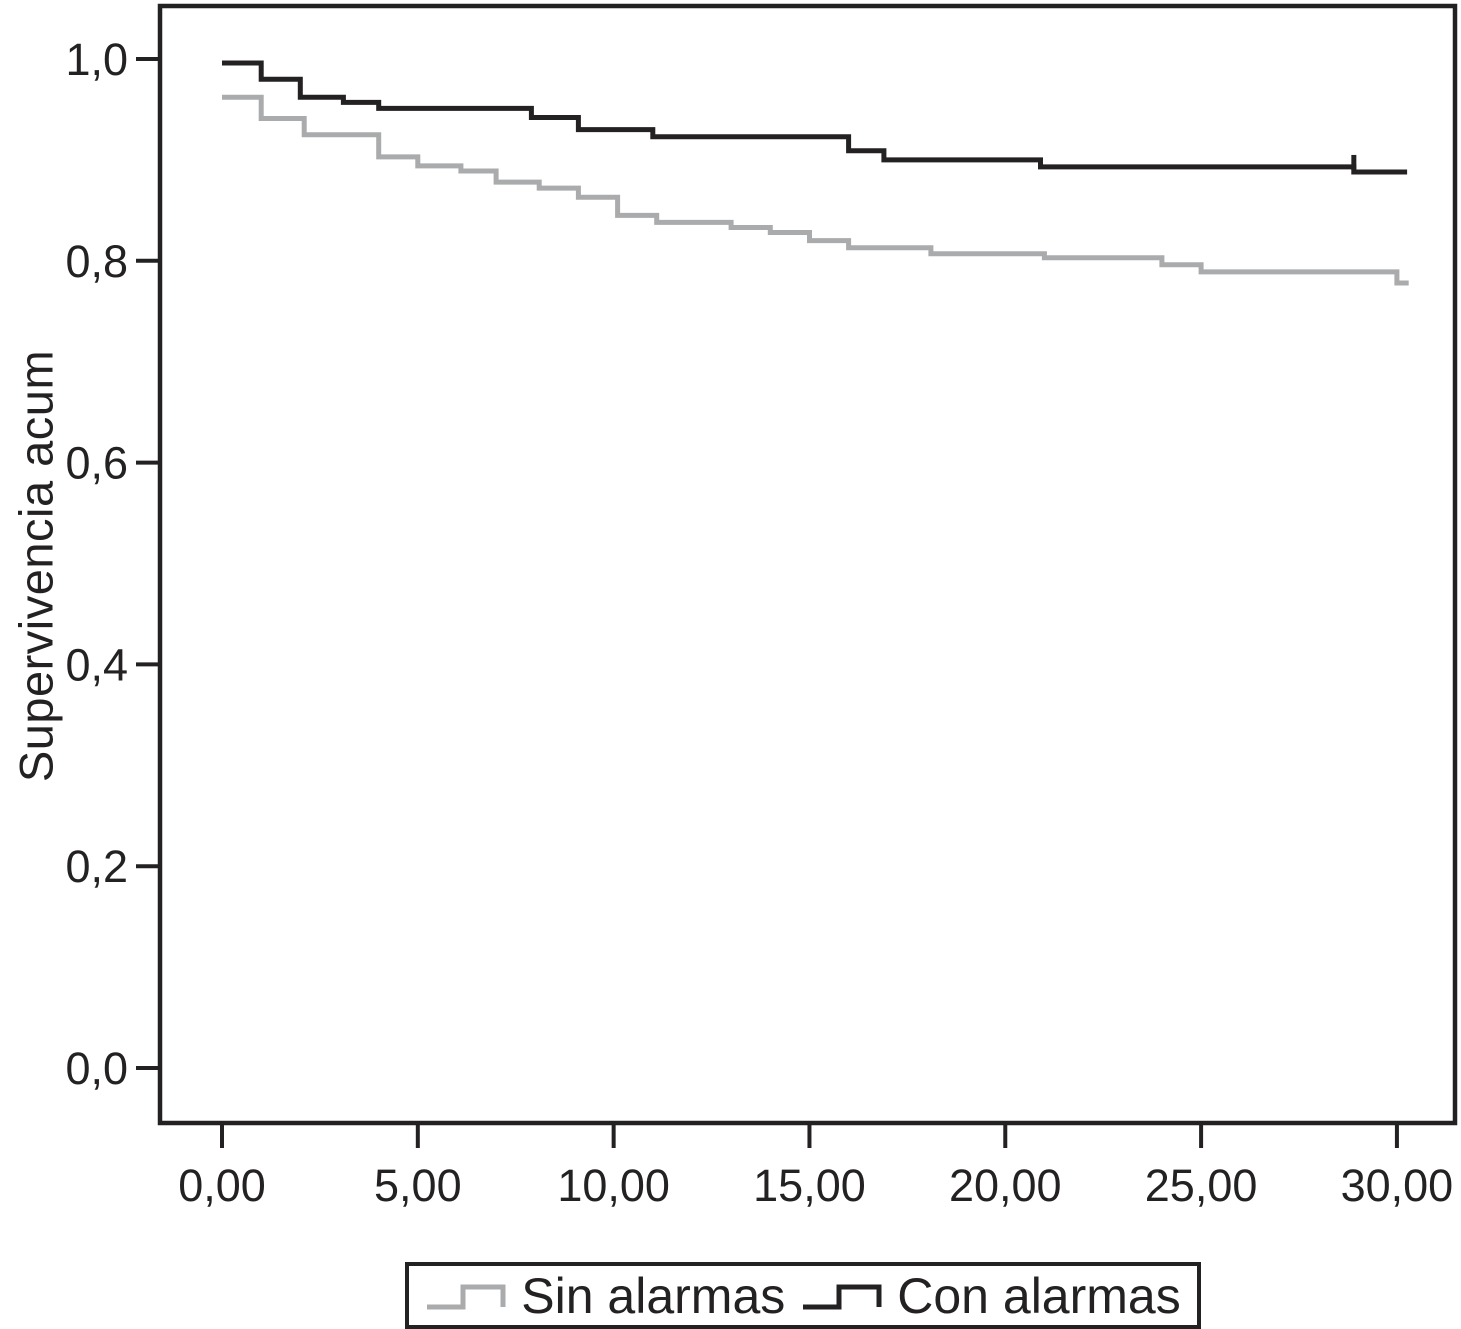  What do you see at coordinates (96, 261) in the screenshot?
I see `y-tick-label: 0,8` at bounding box center [96, 261].